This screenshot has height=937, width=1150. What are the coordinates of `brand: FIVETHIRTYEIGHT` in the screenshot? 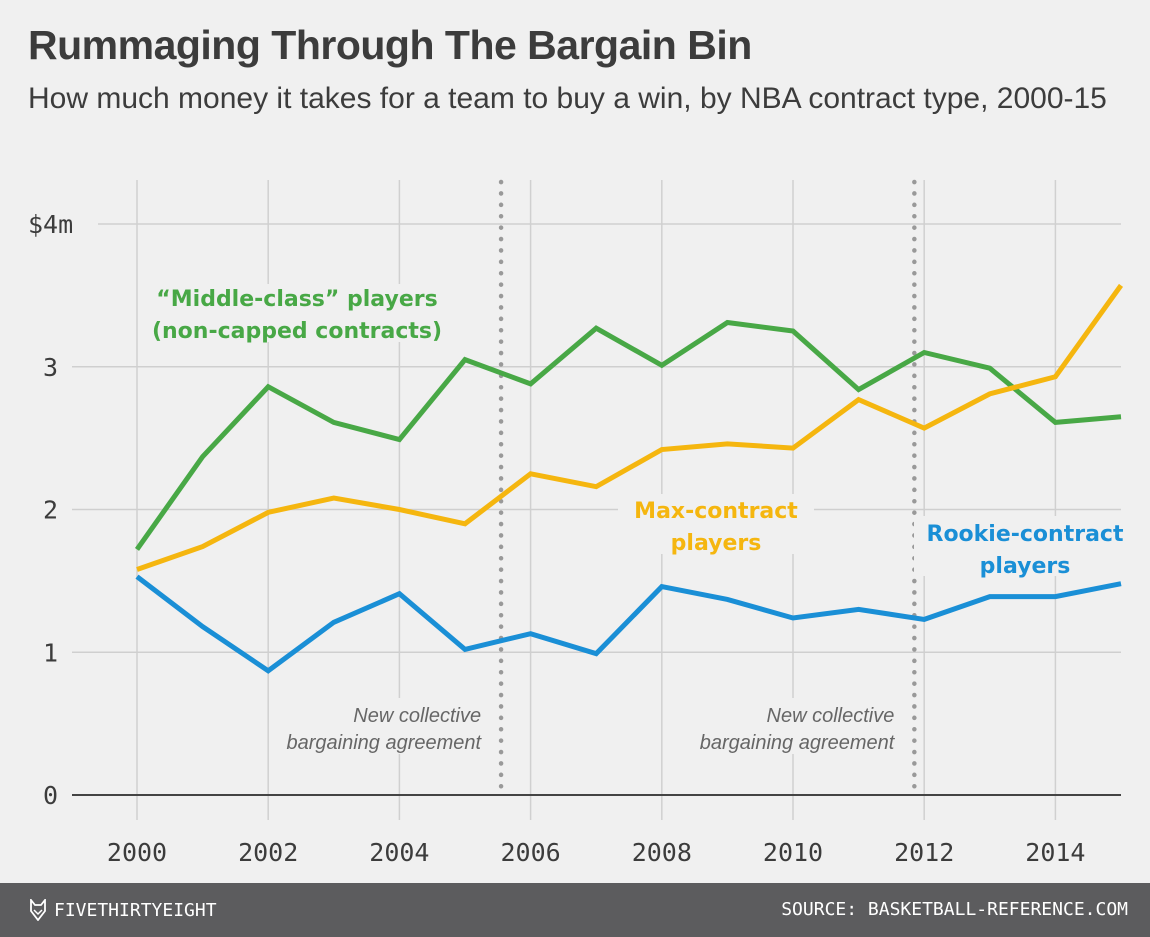 It's located at (123, 910).